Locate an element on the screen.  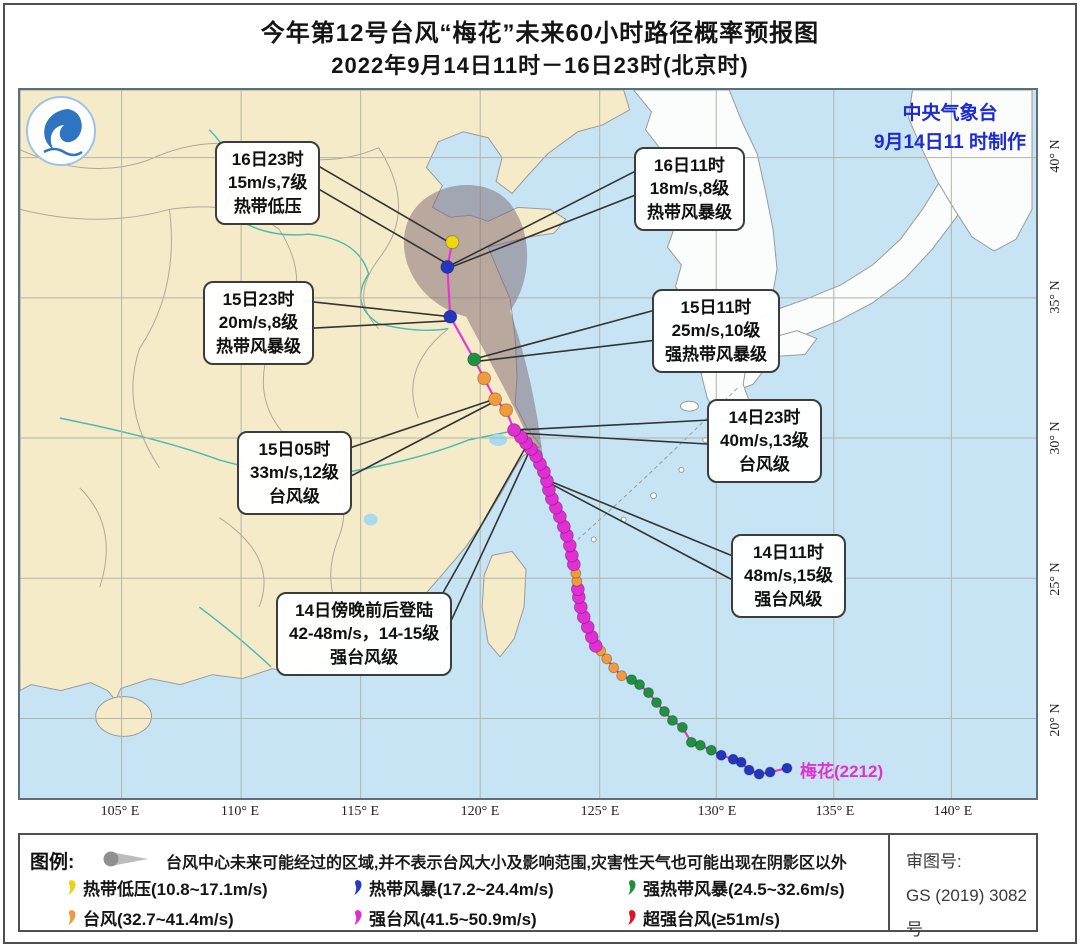
callout-line: 热带低压 is located at coordinates (267, 206).